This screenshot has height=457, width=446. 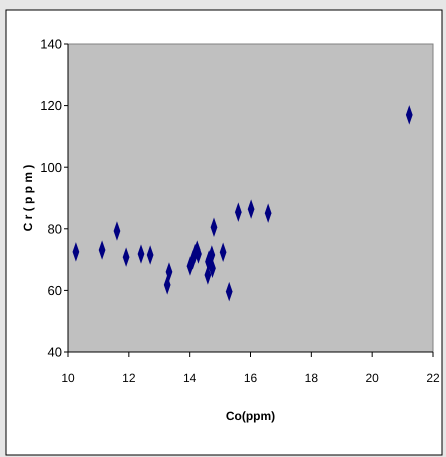 What do you see at coordinates (68, 378) in the screenshot?
I see `x-tick-label: 10` at bounding box center [68, 378].